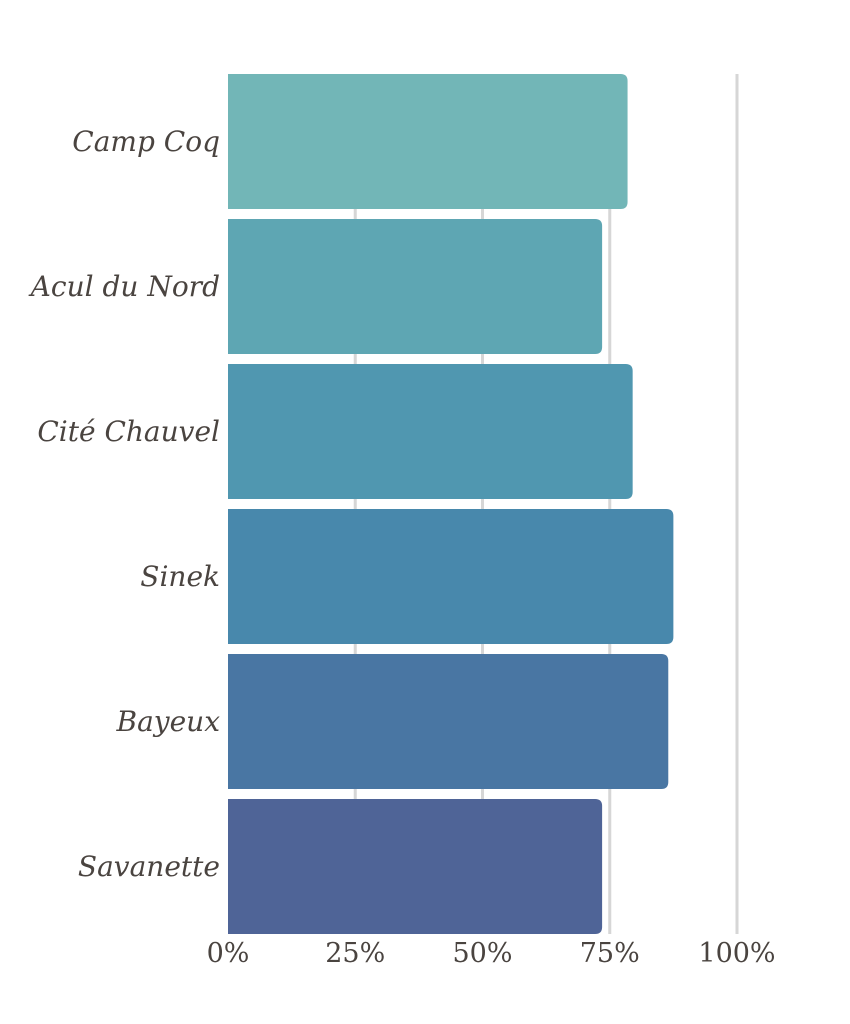 This screenshot has width=850, height=1024. What do you see at coordinates (355, 953) in the screenshot?
I see `x-tick-label-25: 25%` at bounding box center [355, 953].